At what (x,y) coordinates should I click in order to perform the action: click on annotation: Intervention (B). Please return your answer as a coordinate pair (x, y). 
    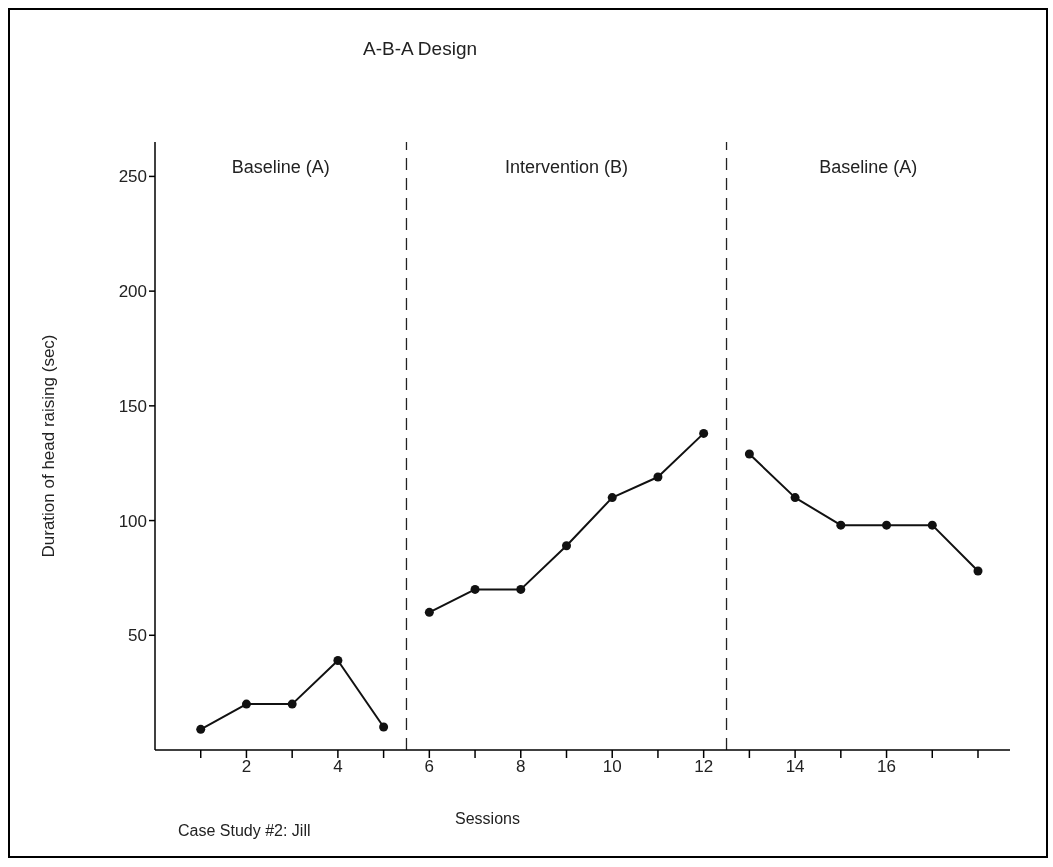
    Looking at the image, I should click on (566, 166).